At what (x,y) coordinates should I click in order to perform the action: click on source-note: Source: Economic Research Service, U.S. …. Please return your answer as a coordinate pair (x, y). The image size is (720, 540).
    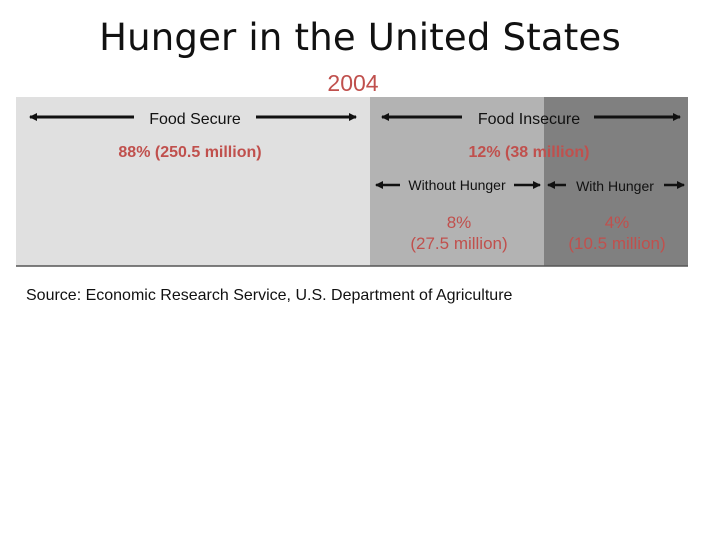
    Looking at the image, I should click on (269, 295).